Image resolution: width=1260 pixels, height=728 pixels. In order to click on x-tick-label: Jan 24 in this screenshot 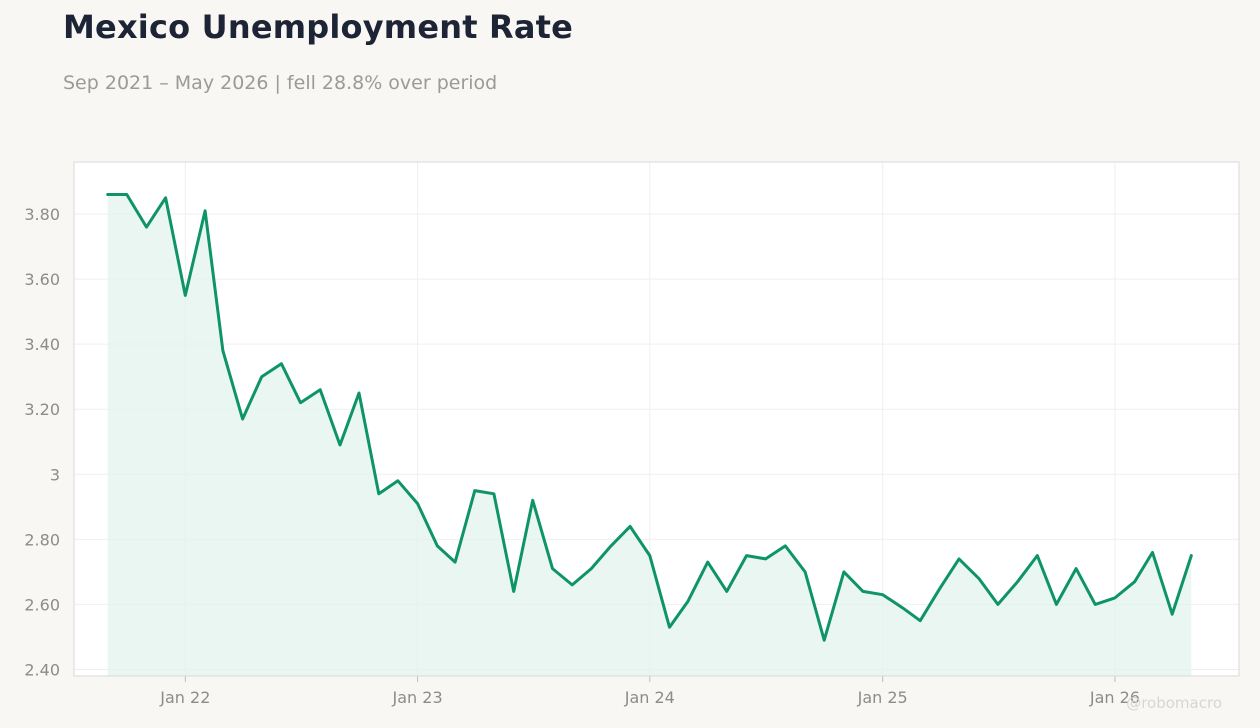, I will do `click(649, 697)`.